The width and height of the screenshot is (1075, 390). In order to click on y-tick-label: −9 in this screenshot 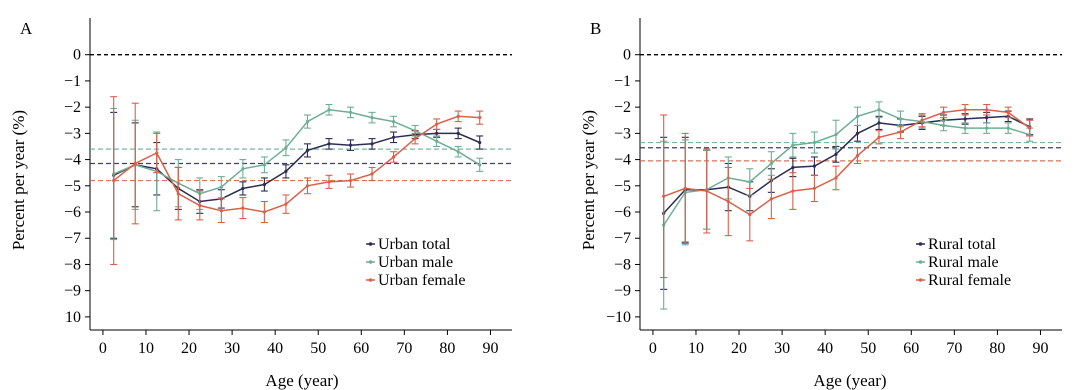, I will do `click(622, 291)`.